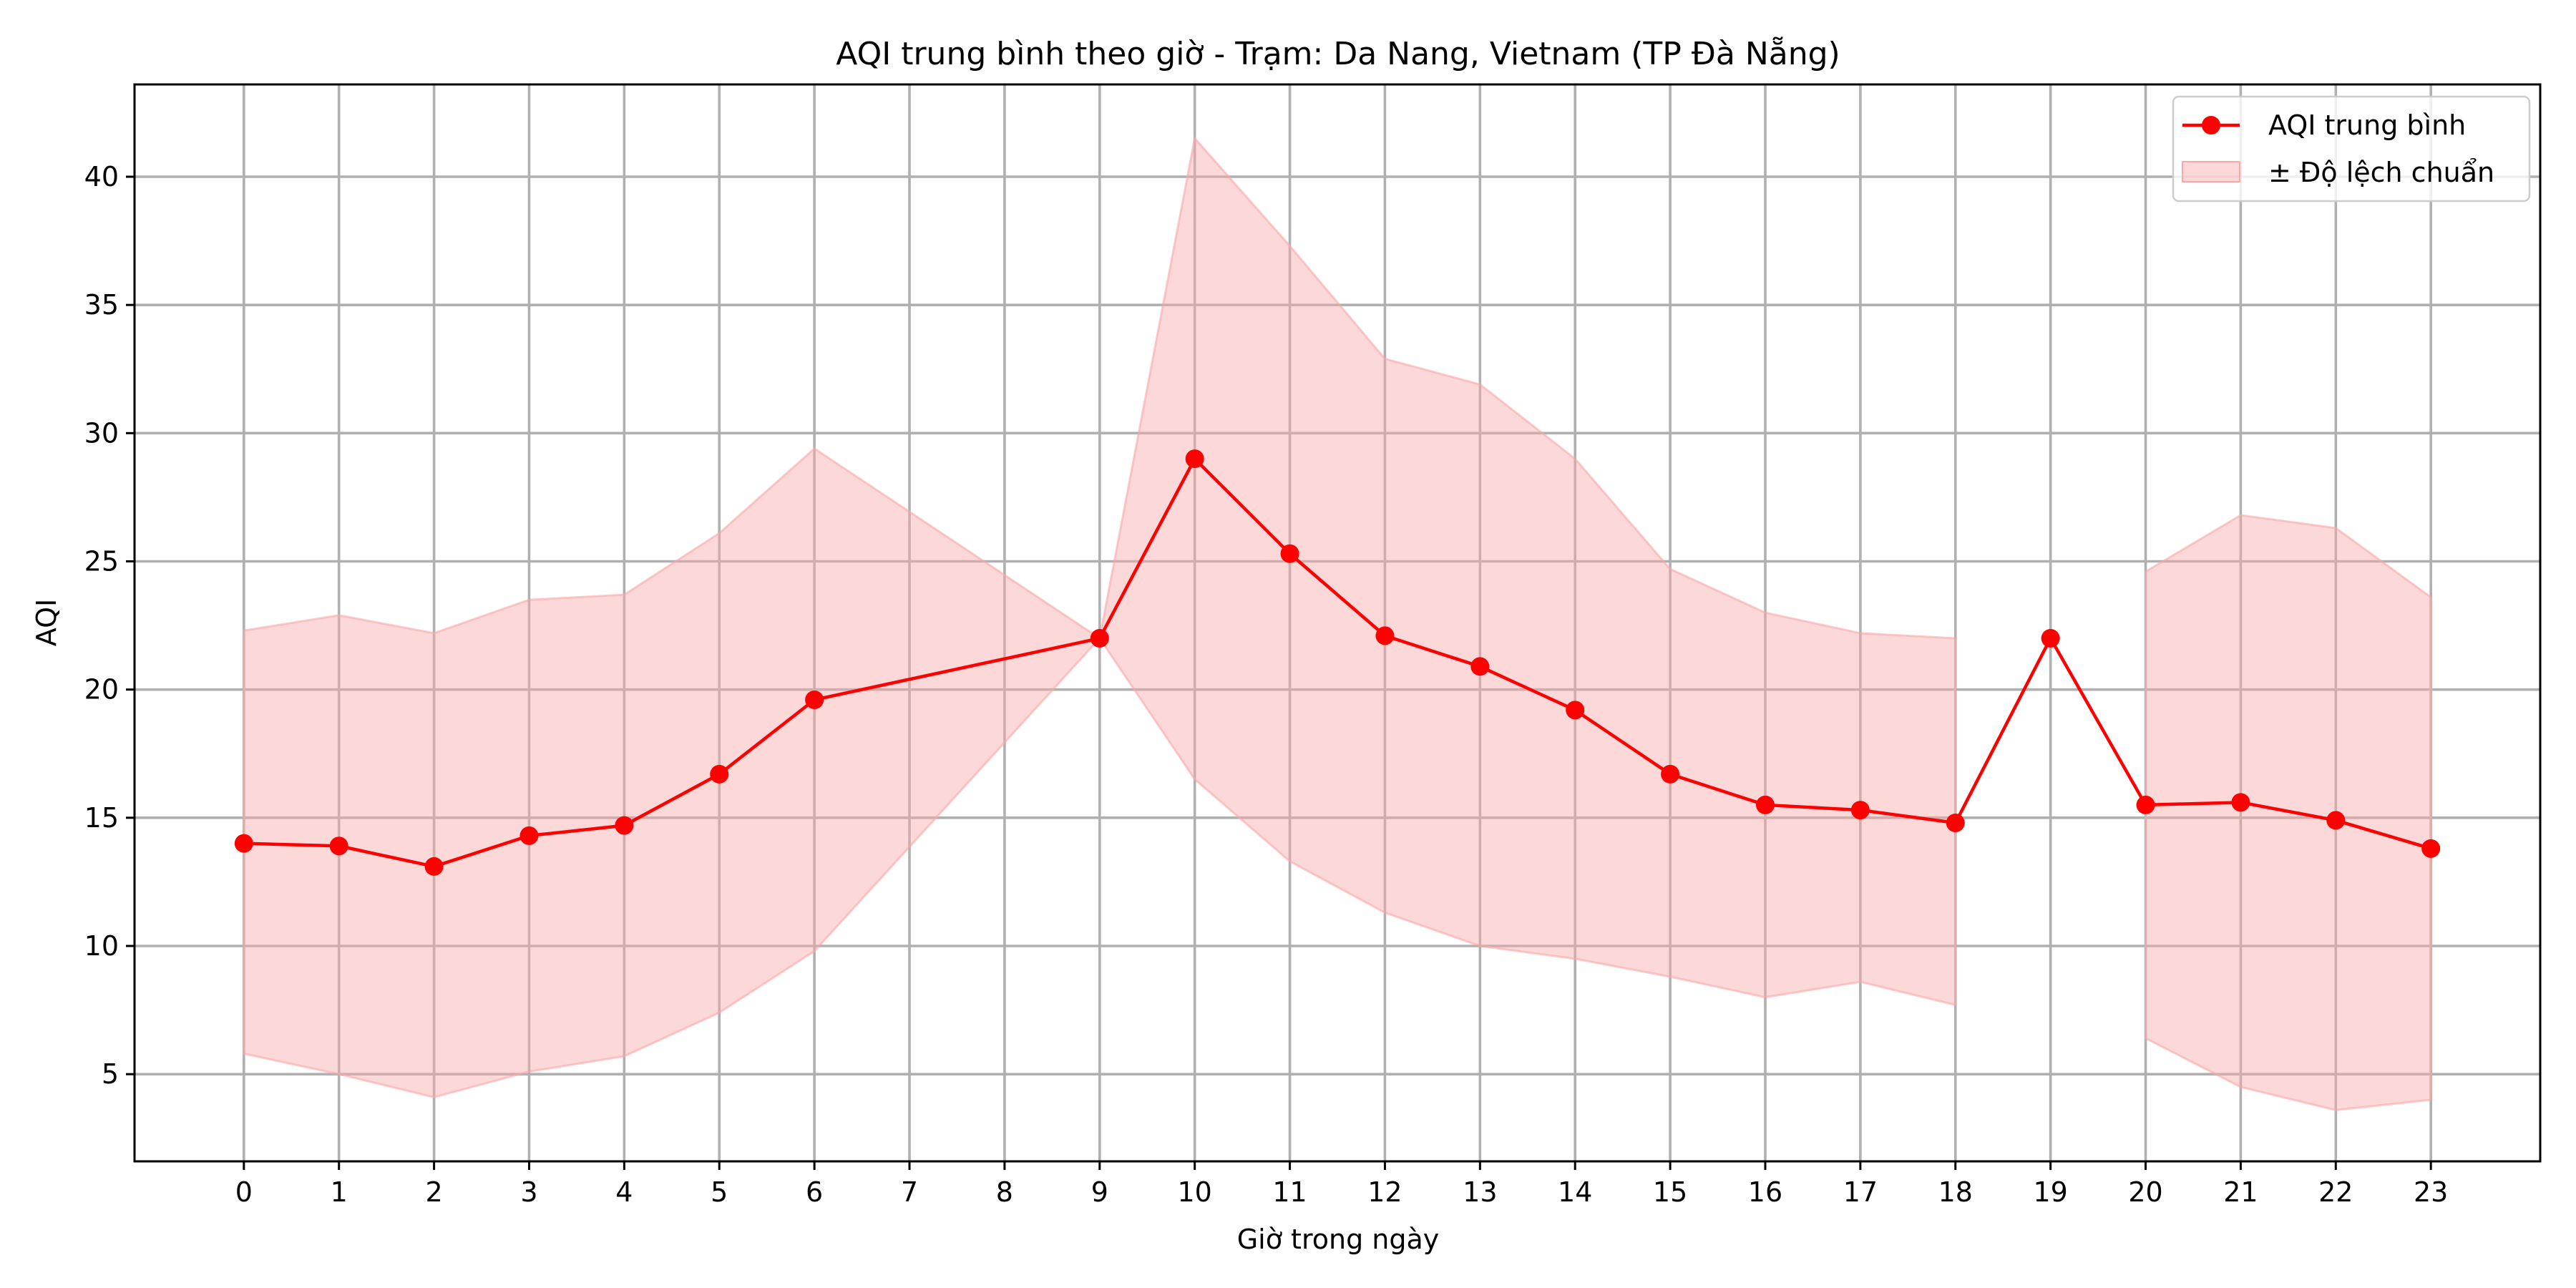 Image resolution: width=2576 pixels, height=1288 pixels. I want to click on y-axis: 5 10 15 20 25 30 35 40, so click(109, 625).